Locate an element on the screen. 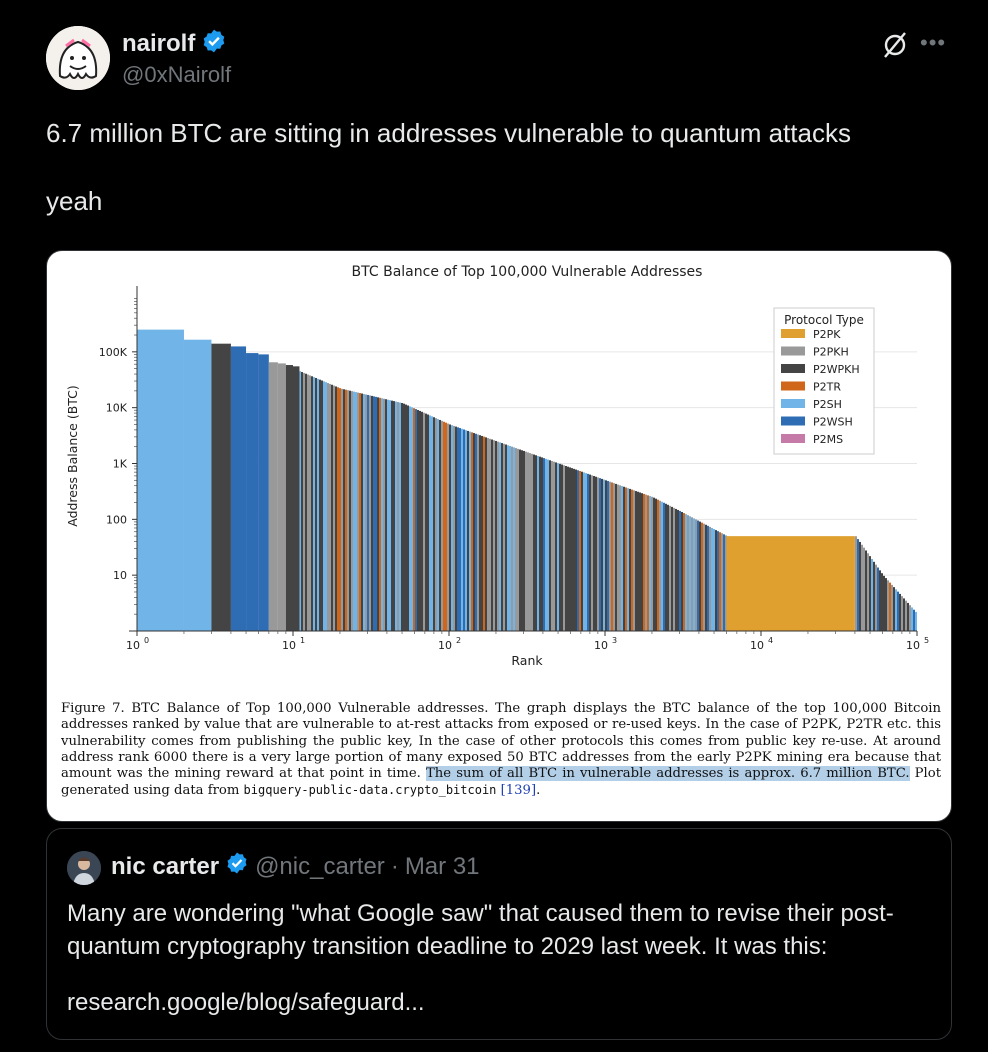 The height and width of the screenshot is (1052, 988). legend-label: P2PK is located at coordinates (827, 334).